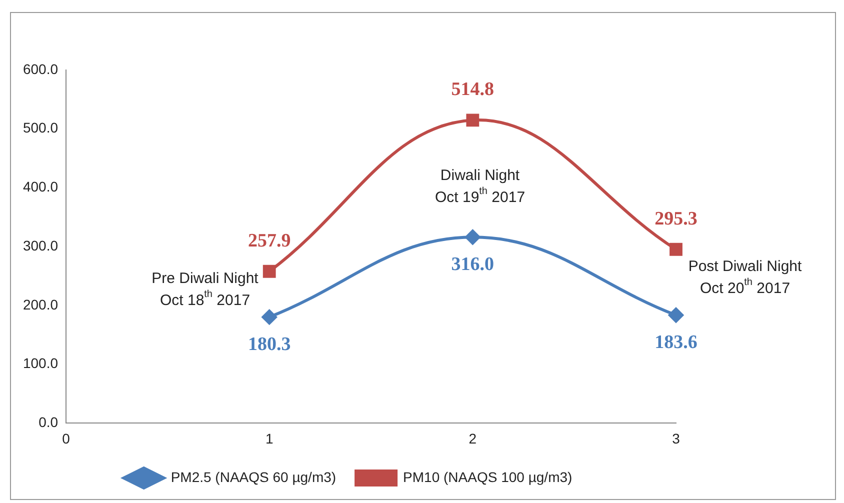 This screenshot has height=503, width=844. What do you see at coordinates (40, 186) in the screenshot?
I see `y-tick-label: 400.0` at bounding box center [40, 186].